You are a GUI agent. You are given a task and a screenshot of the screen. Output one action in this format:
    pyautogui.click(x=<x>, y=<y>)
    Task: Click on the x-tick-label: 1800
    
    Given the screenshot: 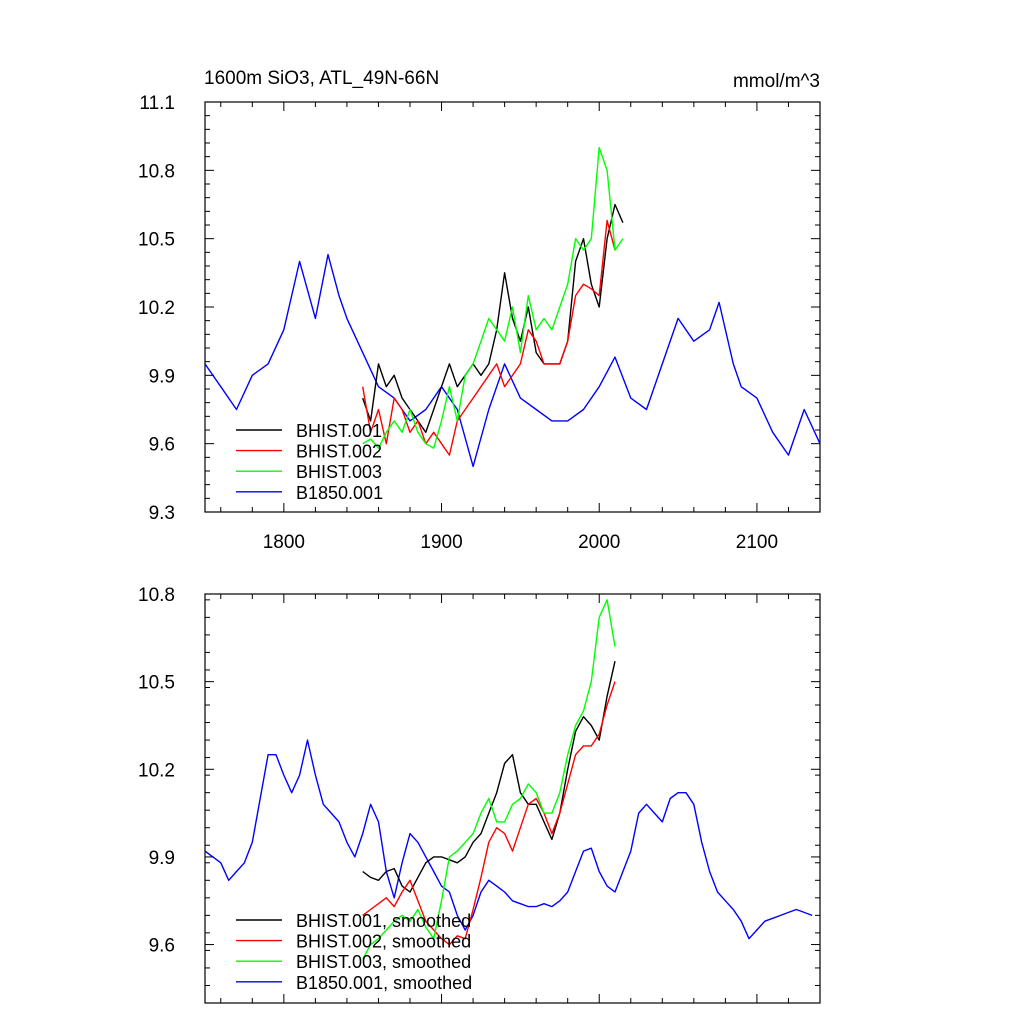 What is the action you would take?
    pyautogui.click(x=284, y=542)
    